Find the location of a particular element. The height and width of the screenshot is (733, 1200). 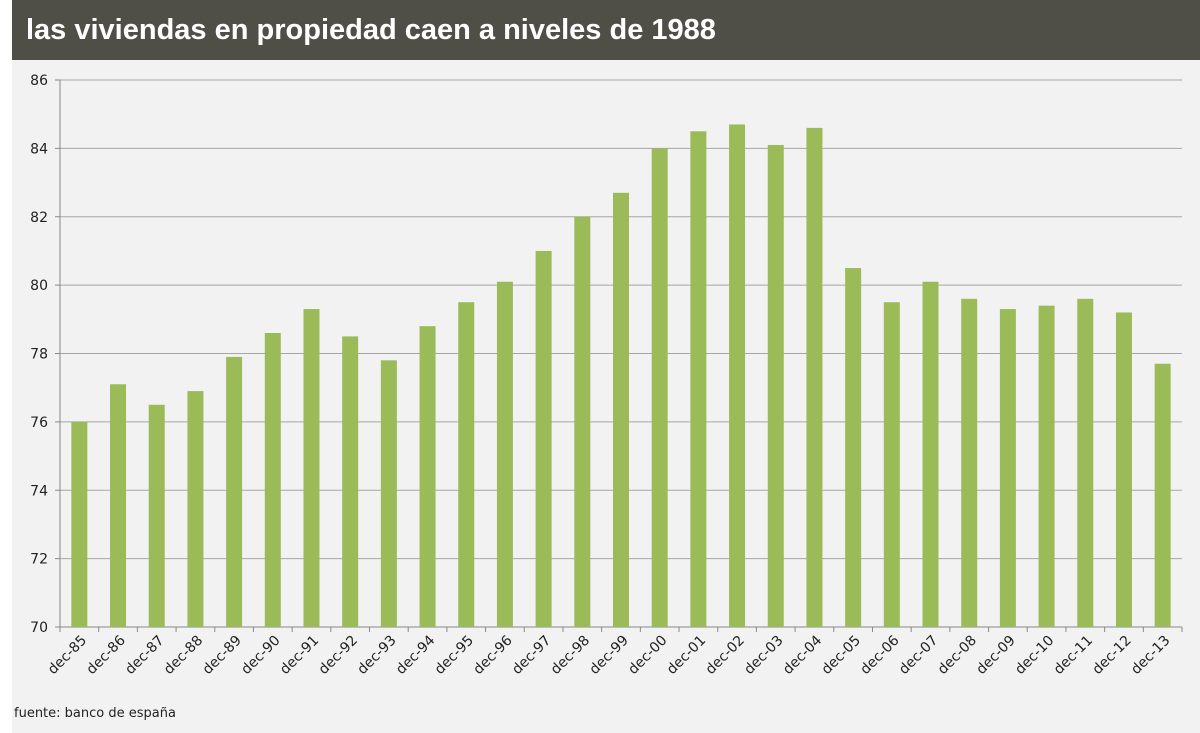

y-tick-label: 70 is located at coordinates (39, 628).